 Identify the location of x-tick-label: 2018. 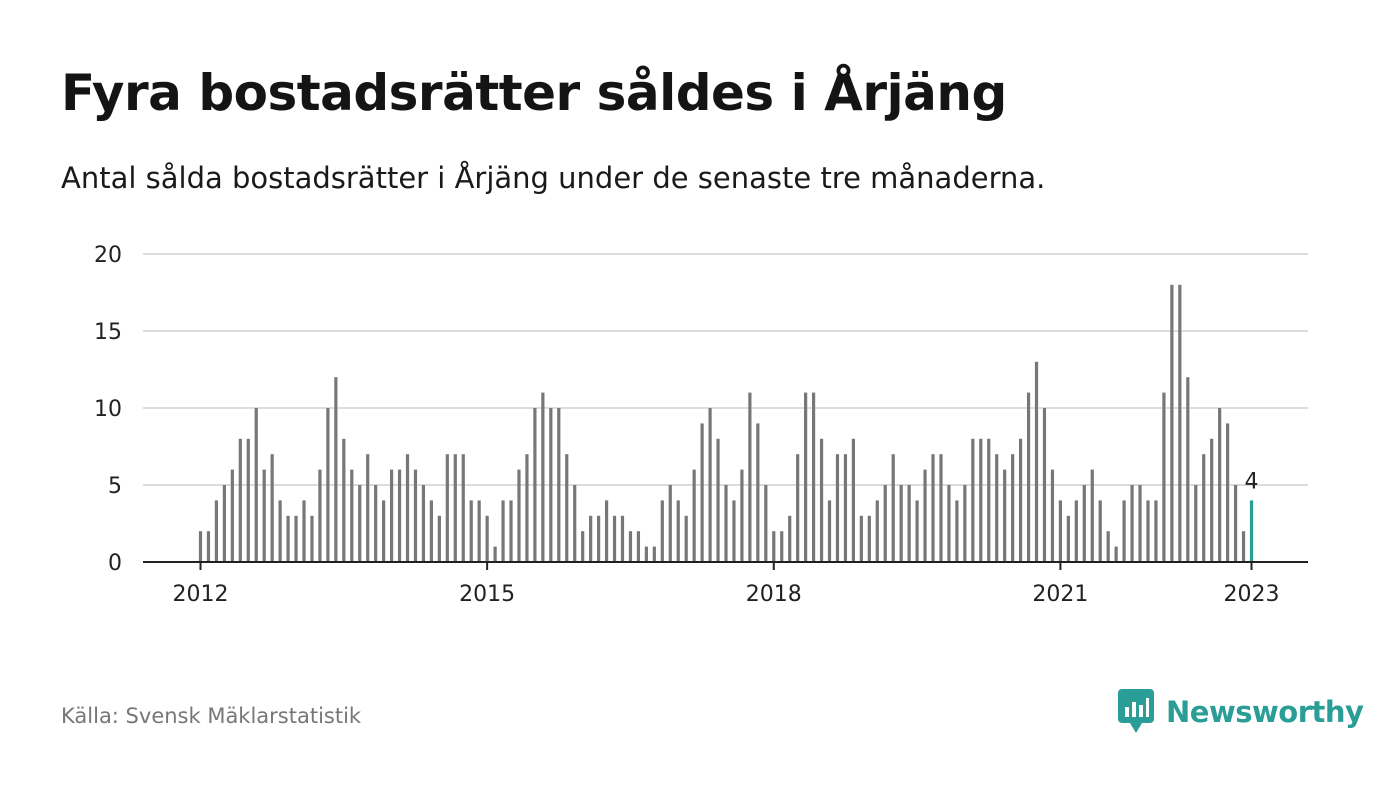
(774, 594).